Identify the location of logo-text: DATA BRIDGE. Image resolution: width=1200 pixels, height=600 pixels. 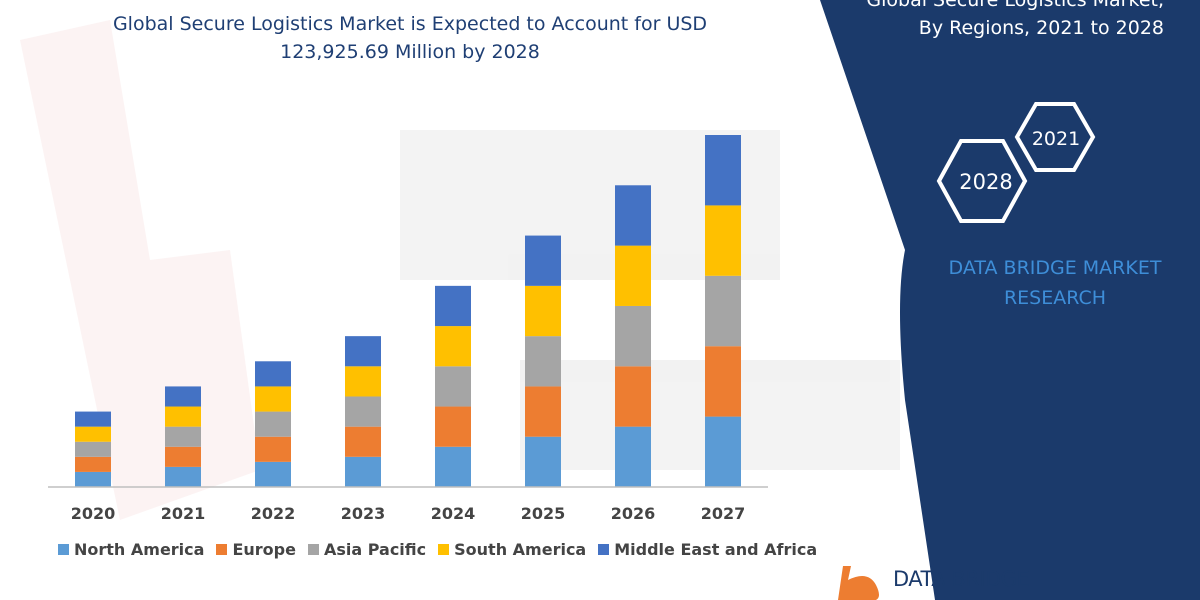
(961, 579).